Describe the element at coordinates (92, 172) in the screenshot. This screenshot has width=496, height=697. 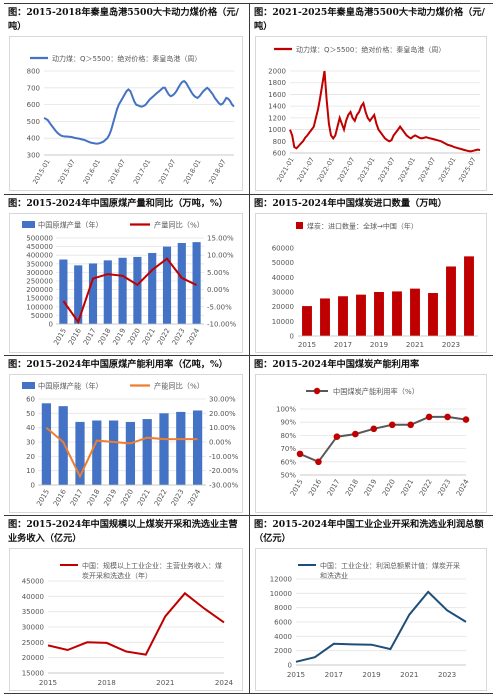
I see `x-tick-label: 2016-01` at that location.